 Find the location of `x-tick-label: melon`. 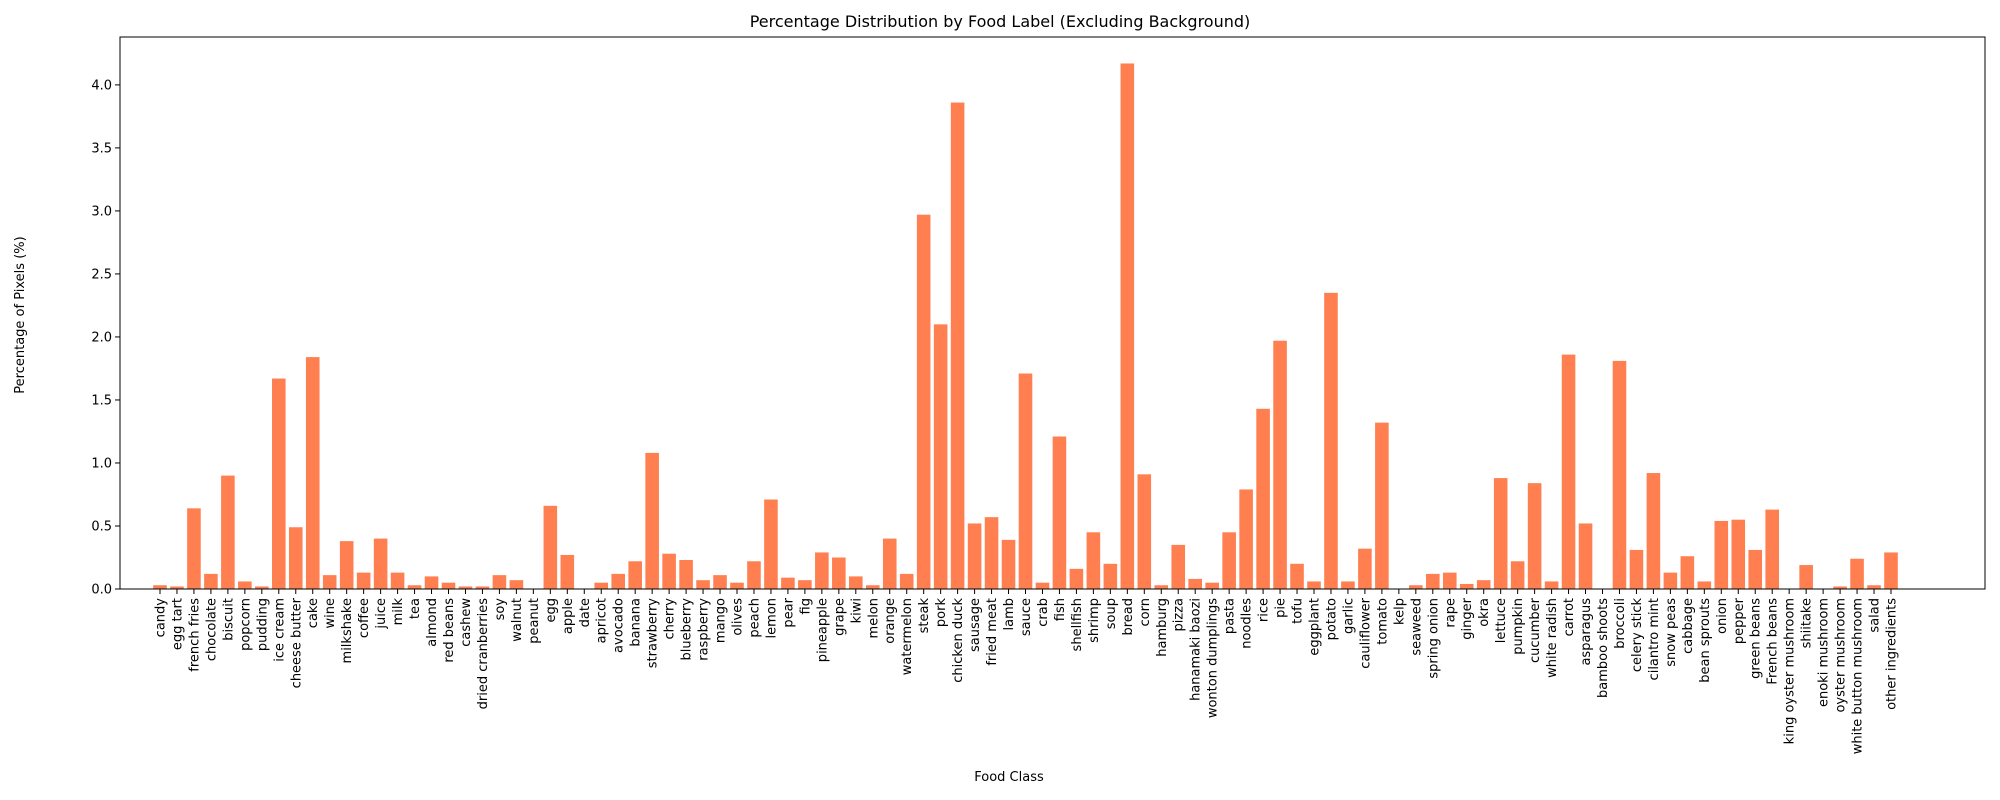

x-tick-label: melon is located at coordinates (873, 618).